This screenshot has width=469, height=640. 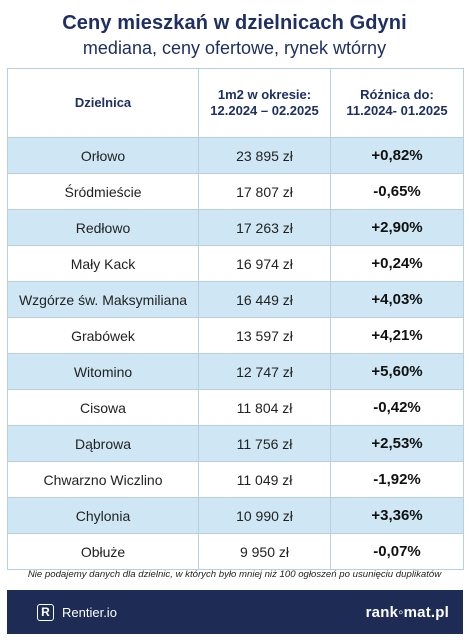 What do you see at coordinates (397, 155) in the screenshot?
I see `diff-cell: +0,82%` at bounding box center [397, 155].